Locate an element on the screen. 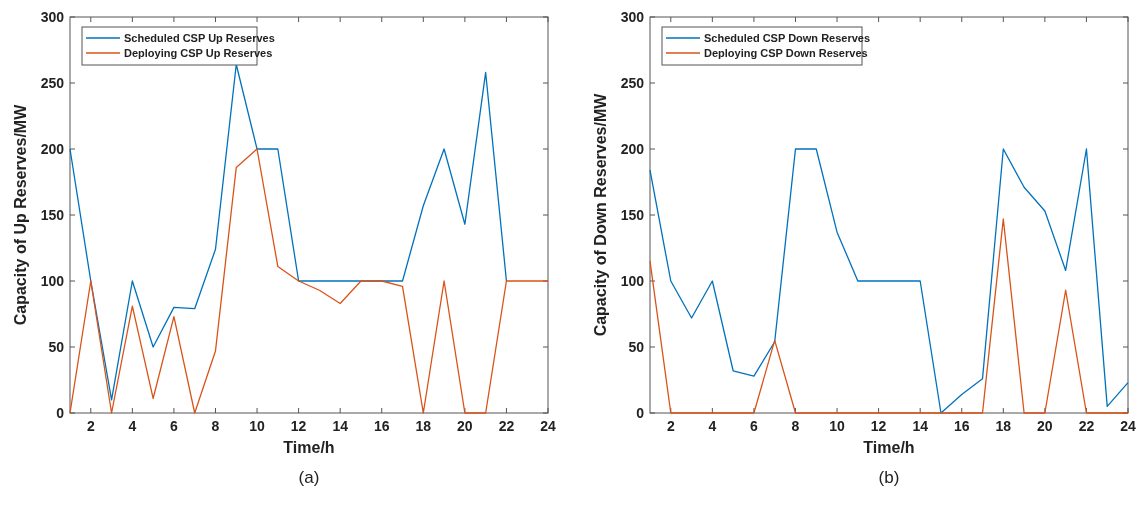  legend-label: Deploying CSP Down Reserves is located at coordinates (786, 52).